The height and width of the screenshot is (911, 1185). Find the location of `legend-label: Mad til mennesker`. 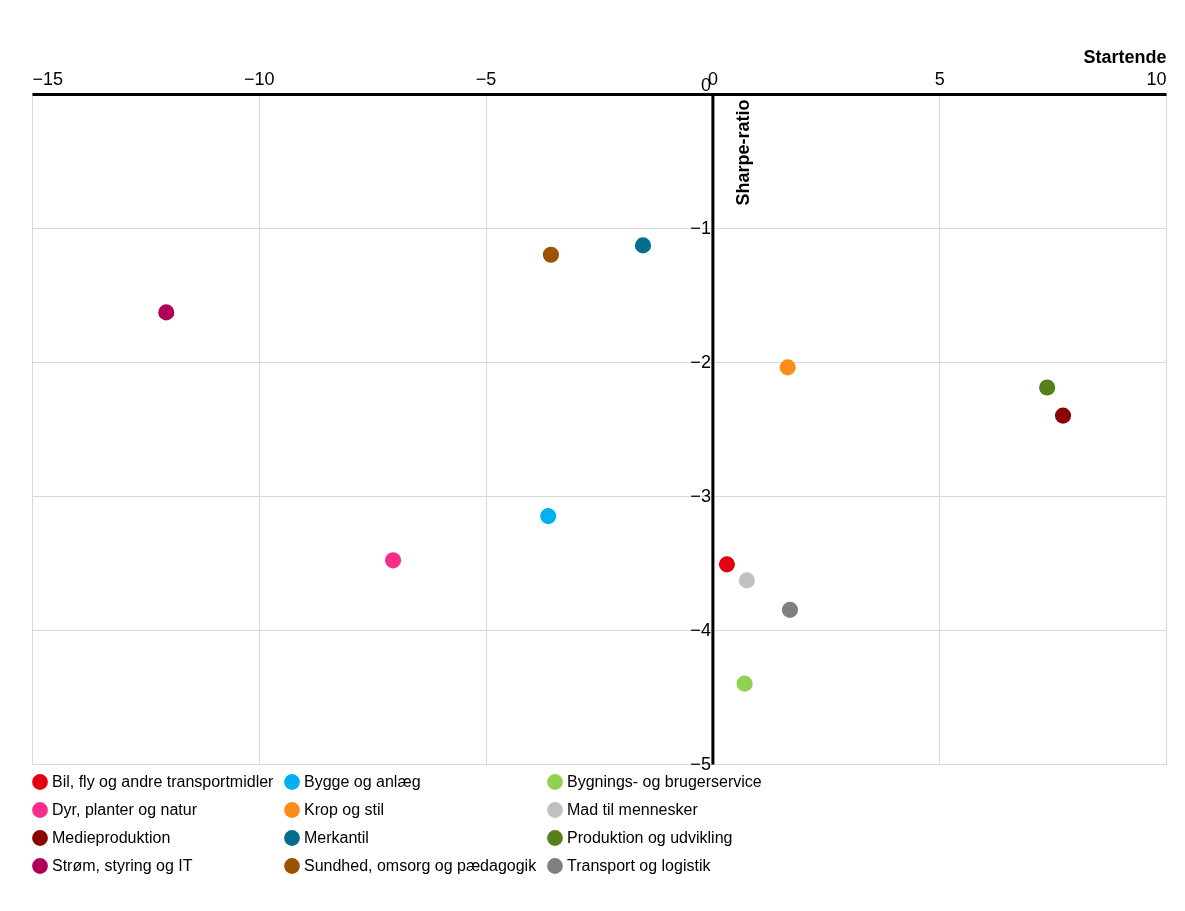

legend-label: Mad til mennesker is located at coordinates (633, 809).